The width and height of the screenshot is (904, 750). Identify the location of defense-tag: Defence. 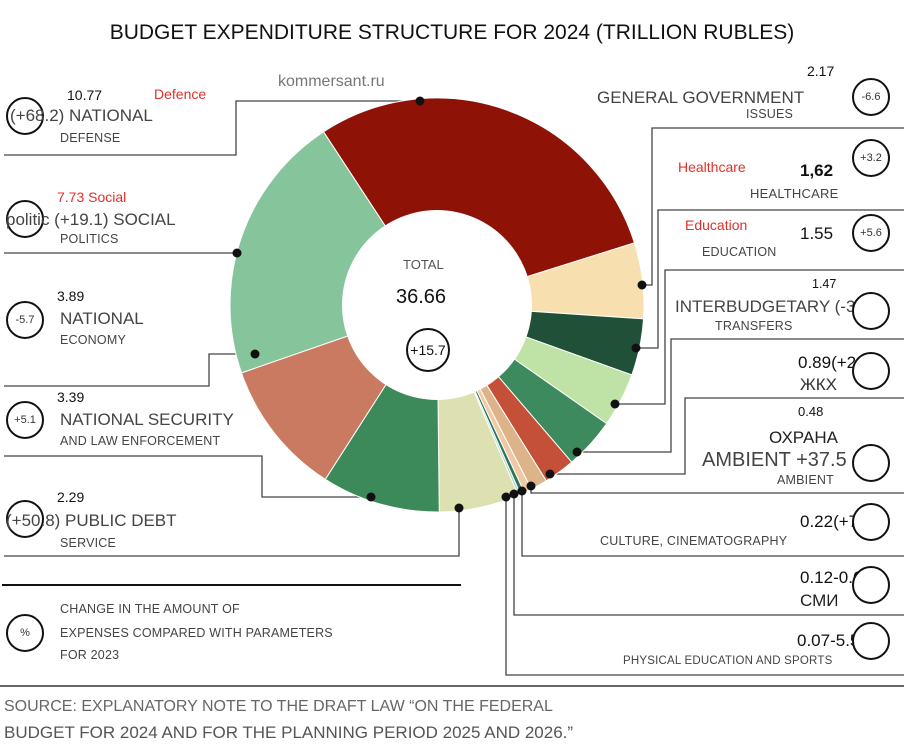
(180, 94).